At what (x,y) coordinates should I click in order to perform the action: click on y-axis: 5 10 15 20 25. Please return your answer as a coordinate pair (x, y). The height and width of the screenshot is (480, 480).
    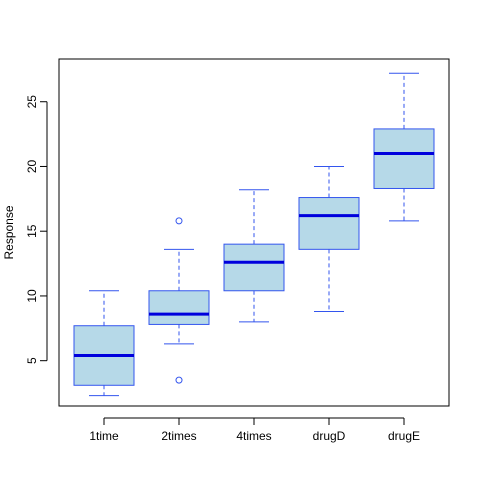
    Looking at the image, I should click on (36, 229).